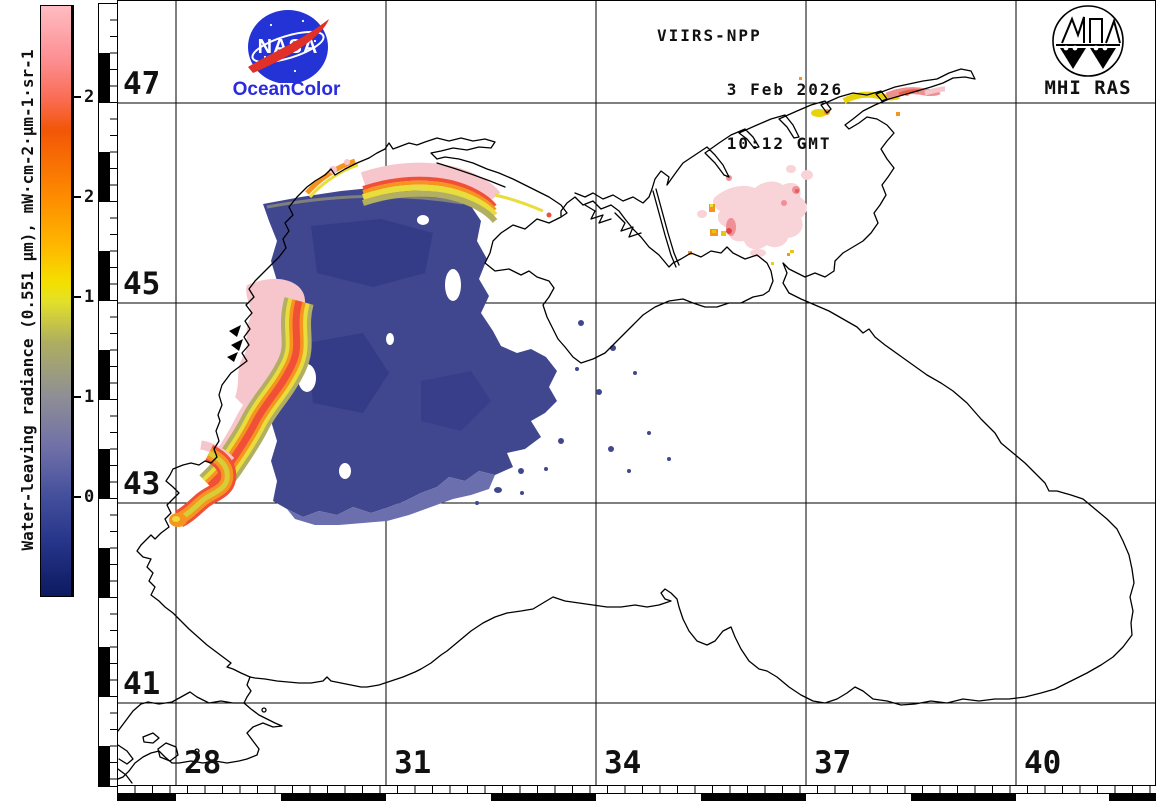 Image resolution: width=1156 pixels, height=801 pixels. Describe the element at coordinates (666, 228) in the screenshot. I see `arabat-spit` at that location.